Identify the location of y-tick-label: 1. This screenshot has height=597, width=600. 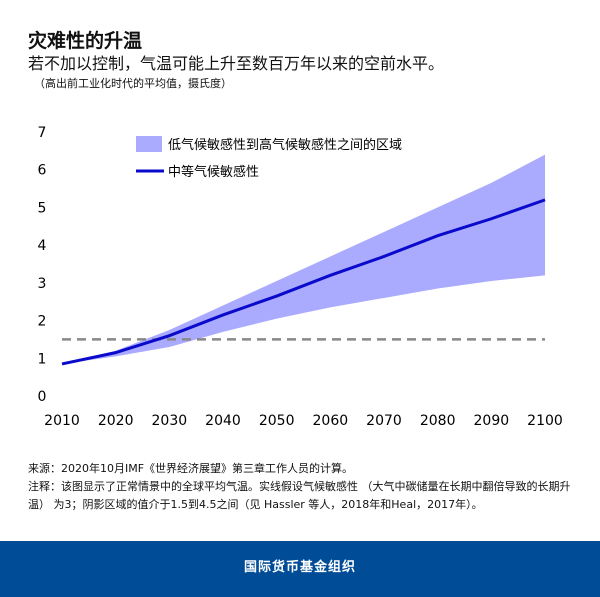
(42, 359).